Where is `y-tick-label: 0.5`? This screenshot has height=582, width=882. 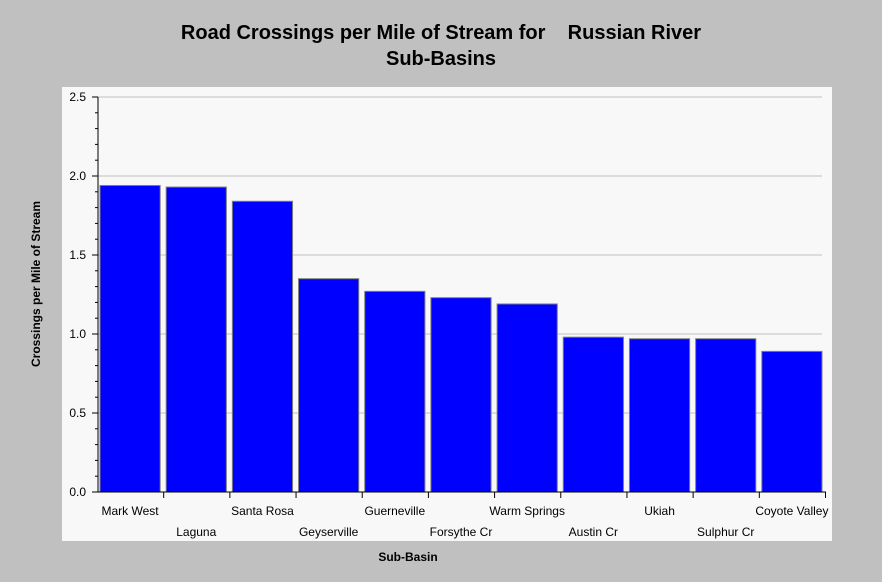 y-tick-label: 0.5 is located at coordinates (77, 413).